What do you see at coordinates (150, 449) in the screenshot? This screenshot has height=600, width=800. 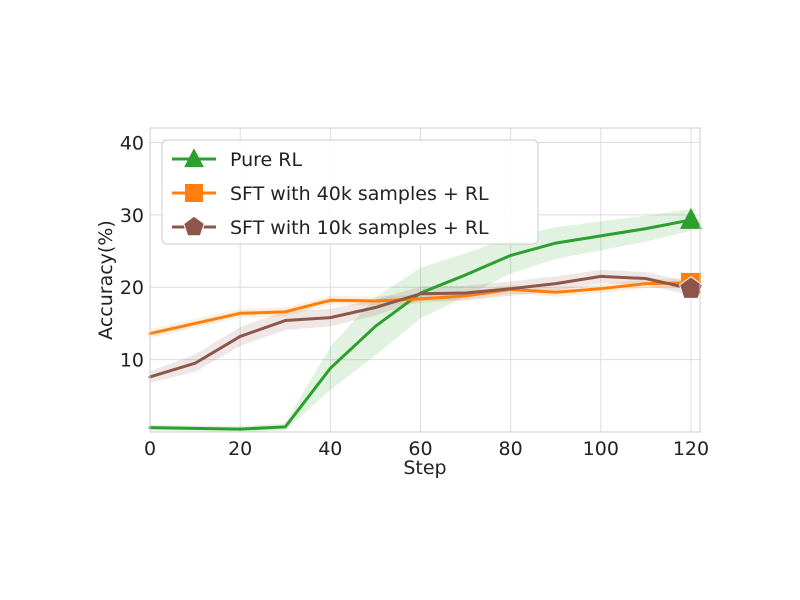 I see `x-tick-label: 0` at bounding box center [150, 449].